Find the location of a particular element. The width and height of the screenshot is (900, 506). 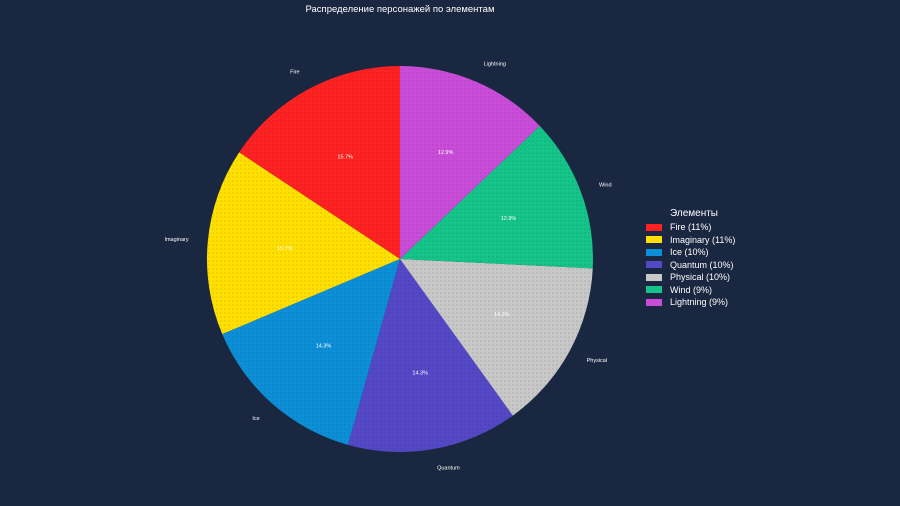

pie-slice-texture-fire is located at coordinates (319, 162).